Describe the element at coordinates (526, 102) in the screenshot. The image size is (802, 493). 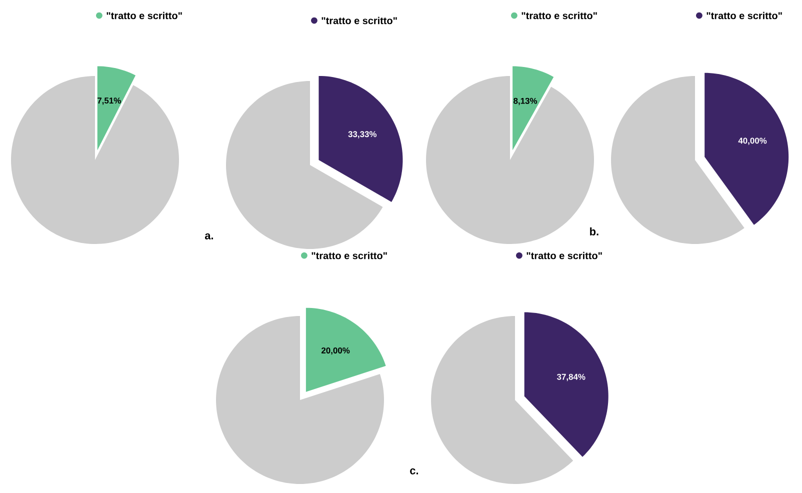
I see `data-label: 8,13%` at that location.